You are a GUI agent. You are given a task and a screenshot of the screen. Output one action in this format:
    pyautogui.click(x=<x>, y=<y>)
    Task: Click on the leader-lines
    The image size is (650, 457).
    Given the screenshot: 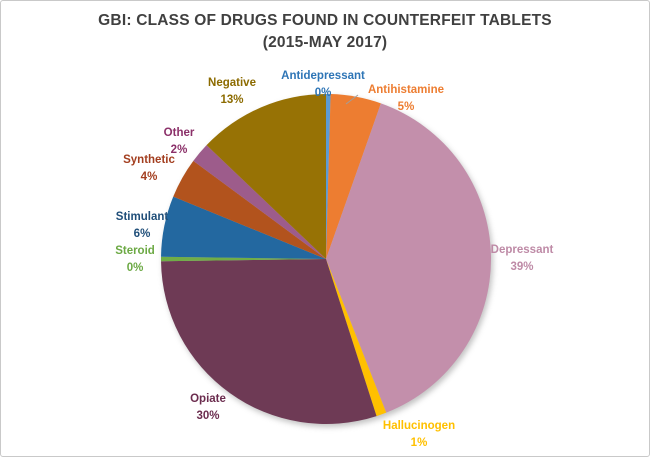 What is the action you would take?
    pyautogui.click(x=352, y=99)
    